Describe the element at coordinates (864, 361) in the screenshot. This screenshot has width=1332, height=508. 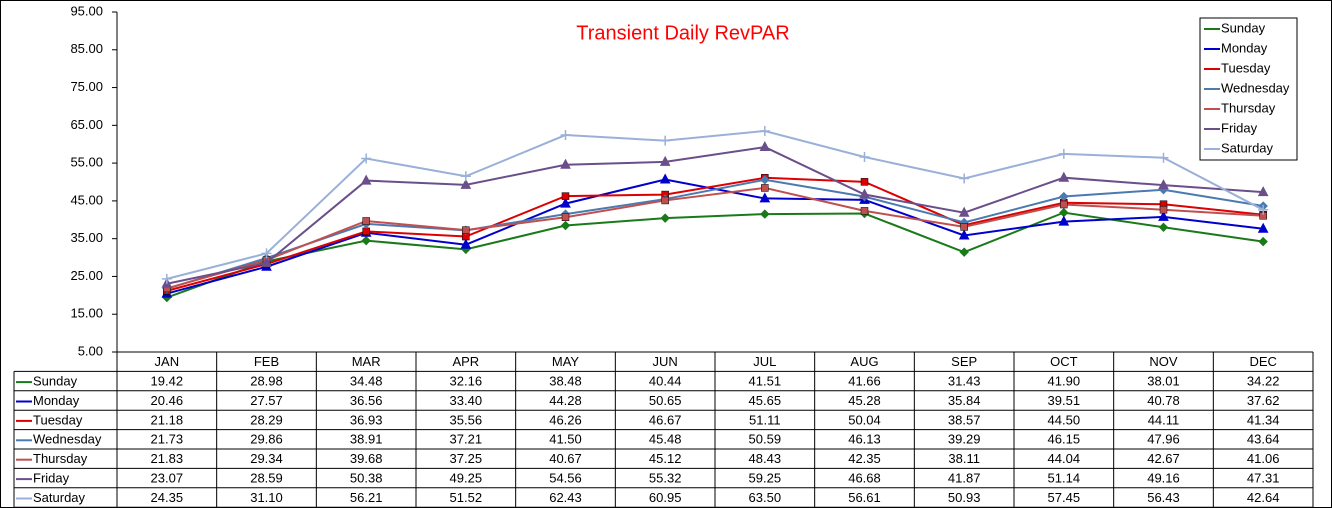
I see `x-tick-label: AUG` at that location.